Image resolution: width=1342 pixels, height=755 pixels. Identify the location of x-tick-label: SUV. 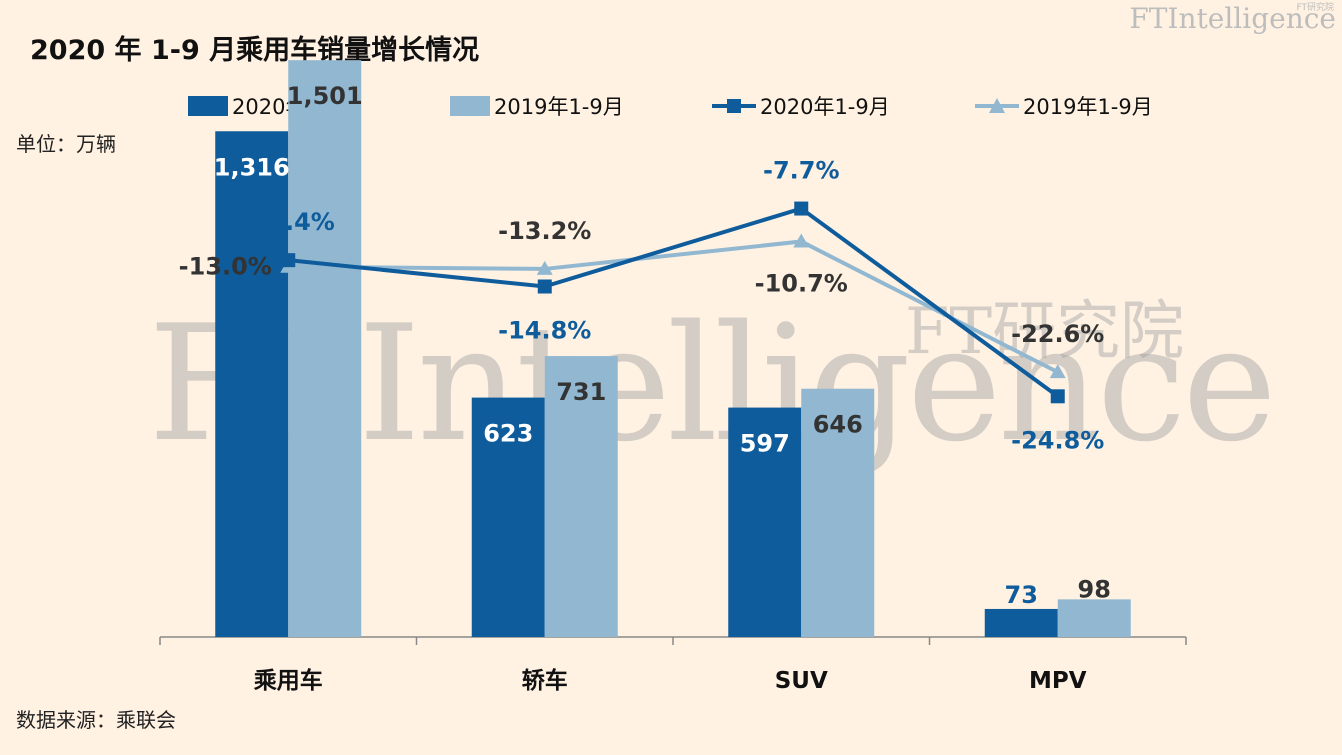
(801, 681).